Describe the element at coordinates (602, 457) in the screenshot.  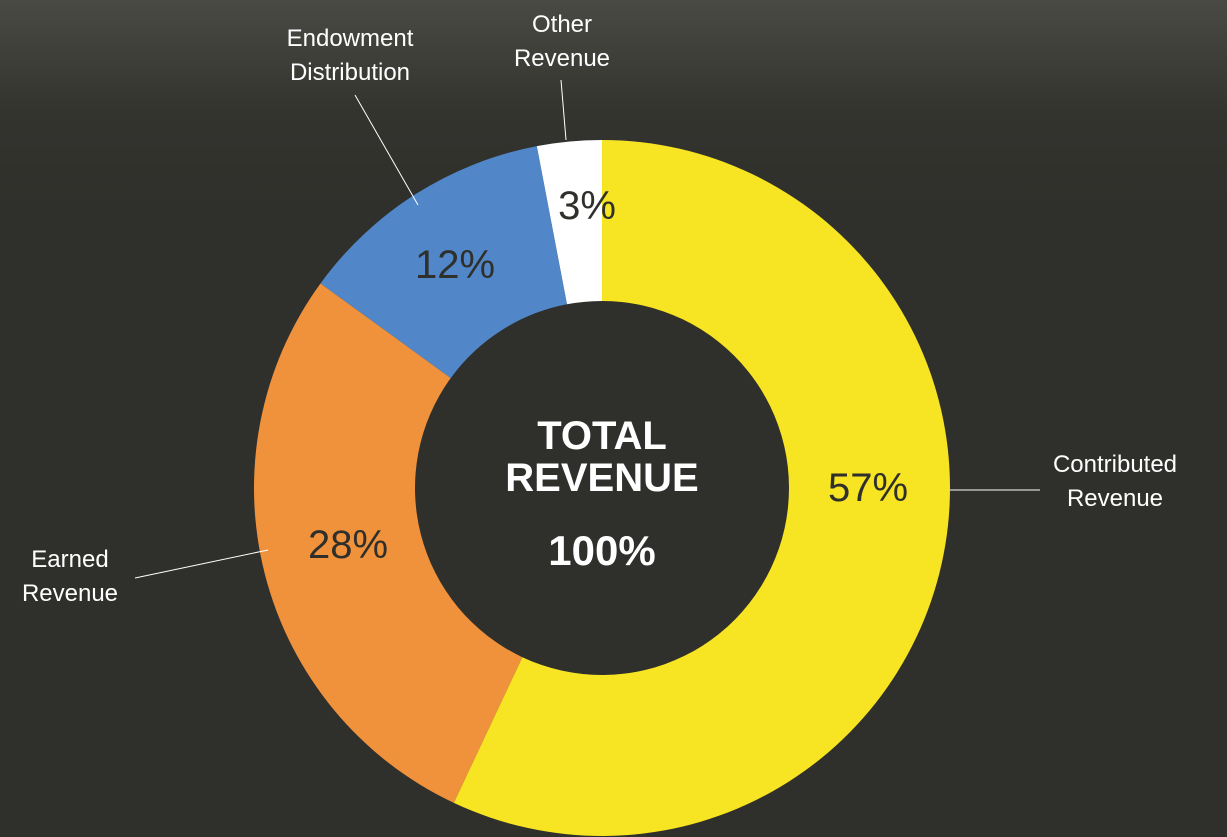
I see `center-title: TOTAL REVENUE` at that location.